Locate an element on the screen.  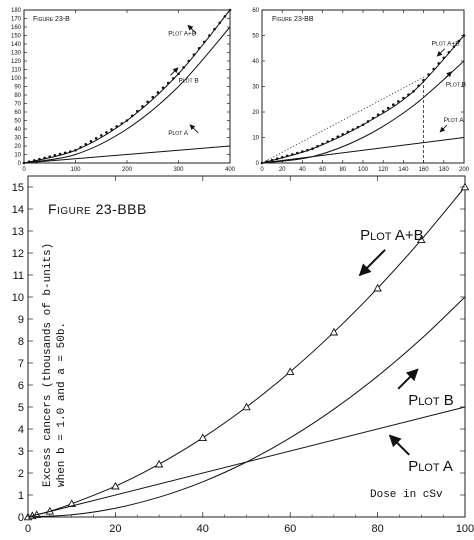
y-tick-label: 130 is located at coordinates (16, 54).